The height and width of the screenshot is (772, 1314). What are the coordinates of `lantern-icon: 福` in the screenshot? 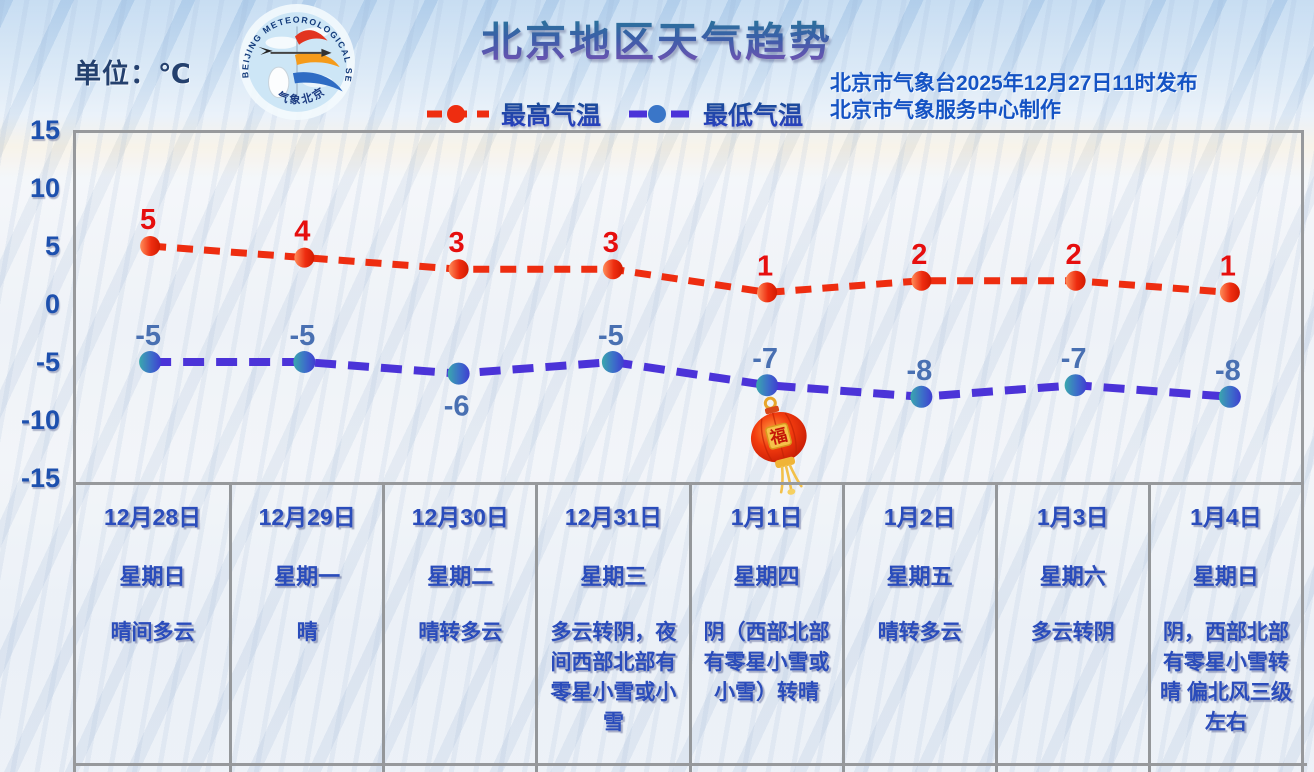 It's located at (778, 445).